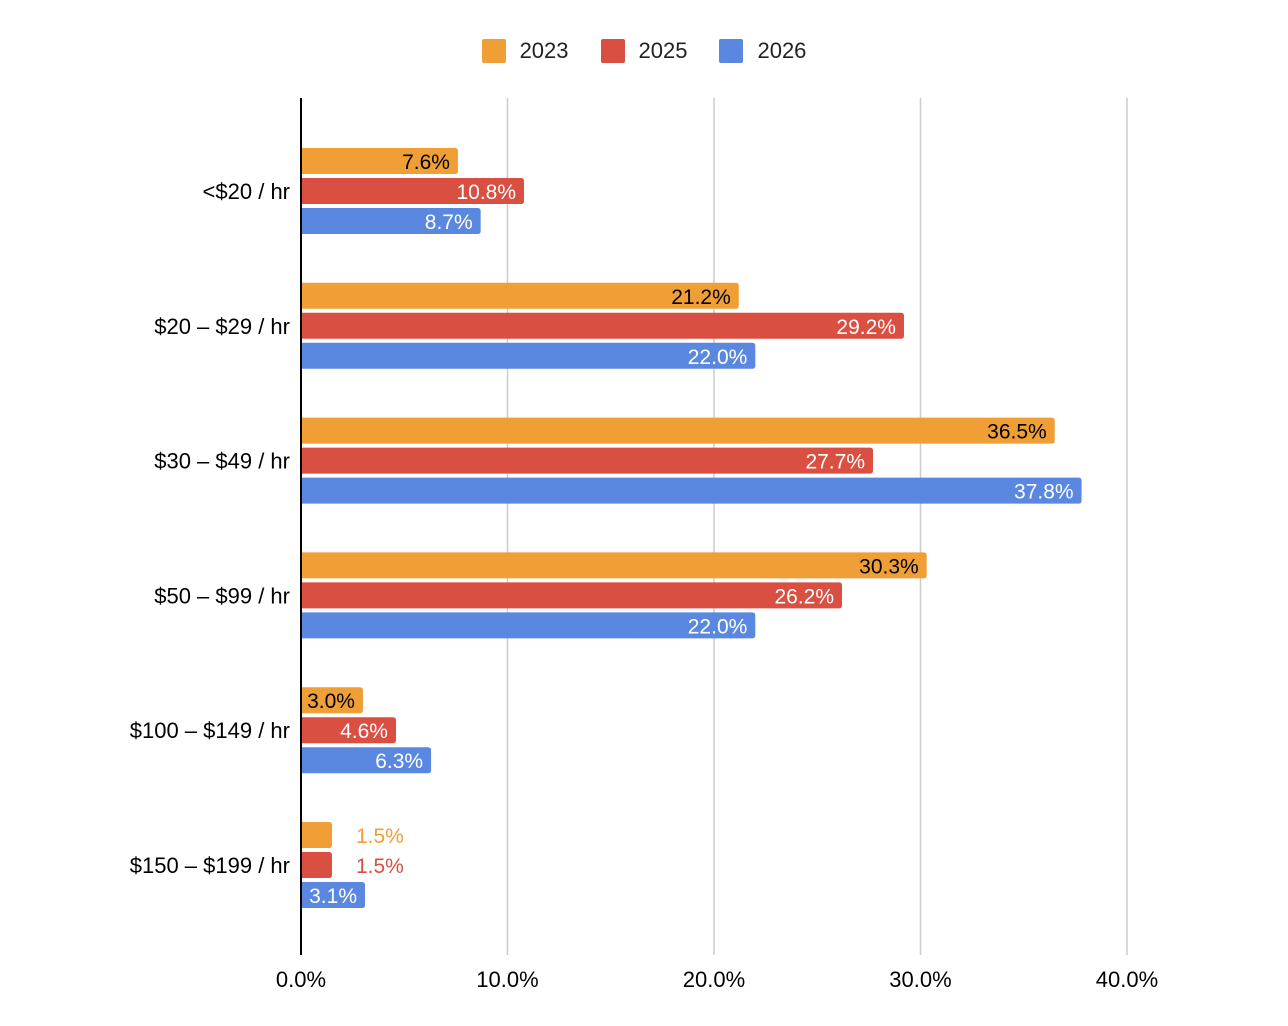  Describe the element at coordinates (486, 192) in the screenshot. I see `data-label: 10.8%` at that location.